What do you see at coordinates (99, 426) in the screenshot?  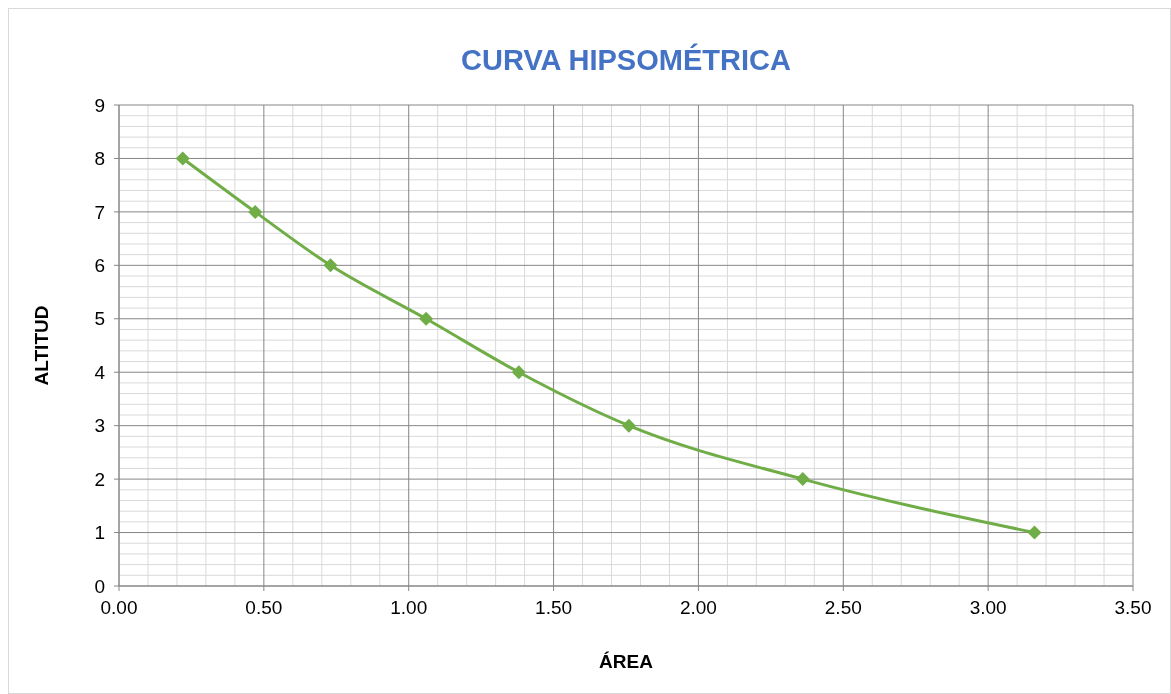 I see `y-tick-label: 3` at bounding box center [99, 426].